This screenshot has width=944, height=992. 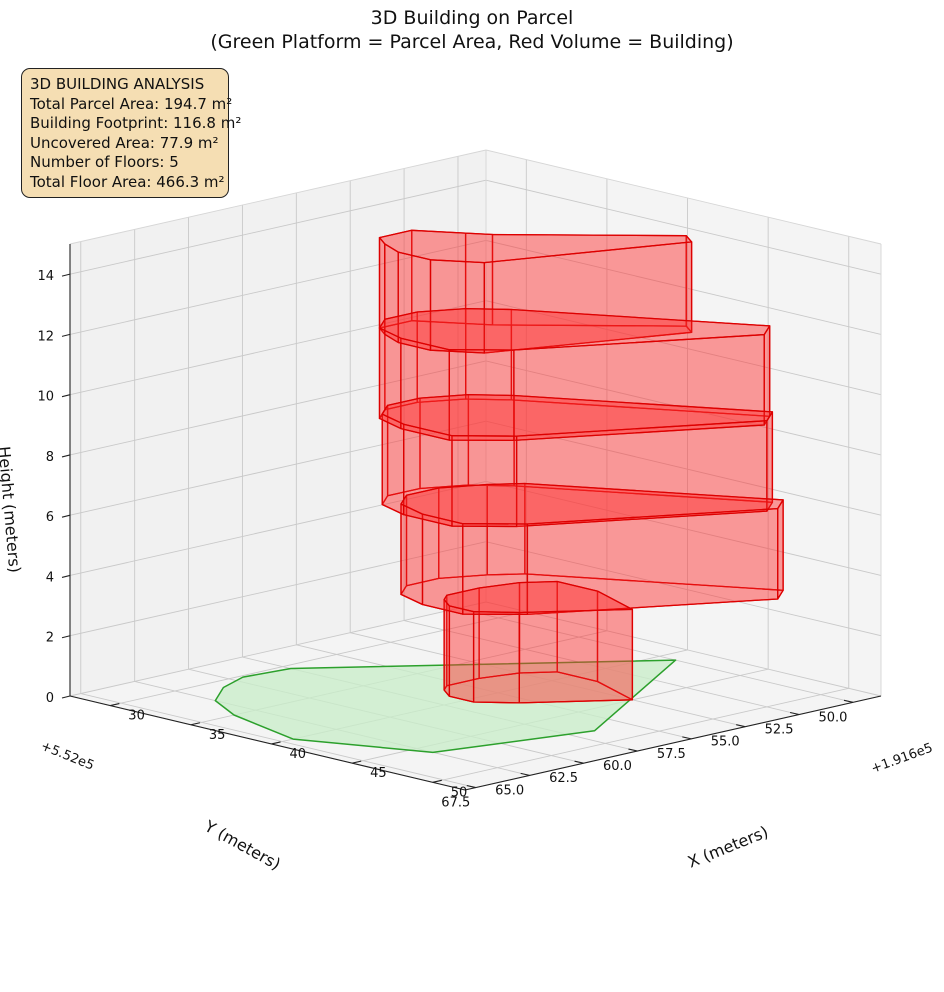 What do you see at coordinates (902, 759) in the screenshot?
I see `x-axis-offset: +1.916e5` at bounding box center [902, 759].